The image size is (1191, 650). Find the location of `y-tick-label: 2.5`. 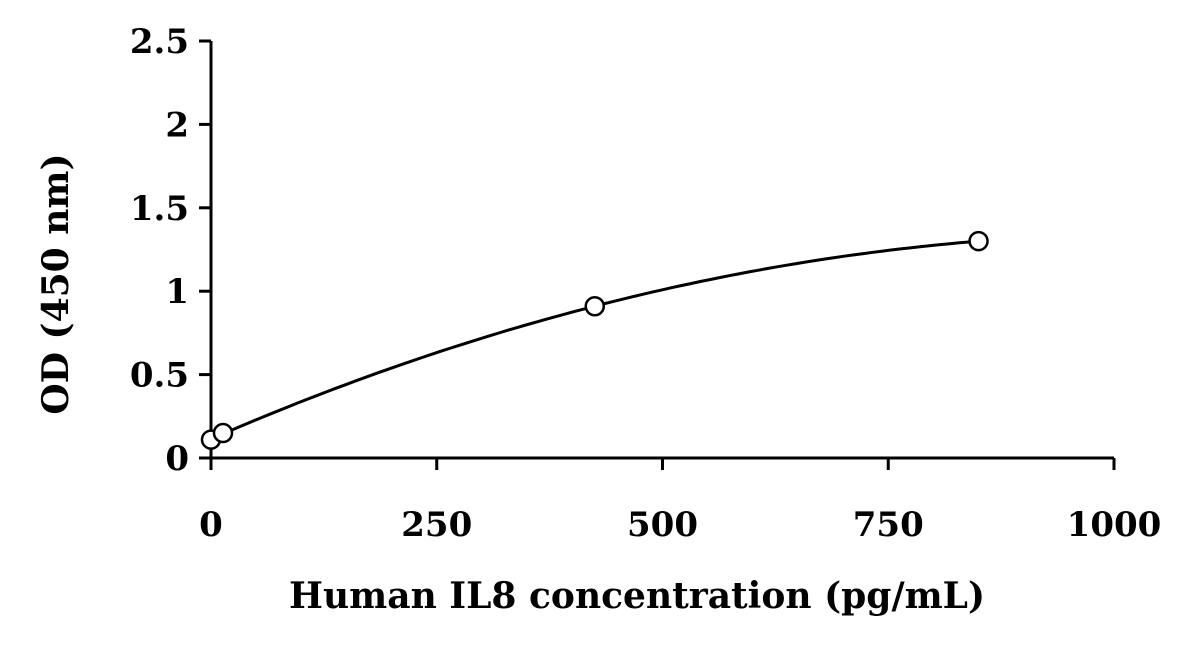

y-tick-label: 2.5 is located at coordinates (159, 42).